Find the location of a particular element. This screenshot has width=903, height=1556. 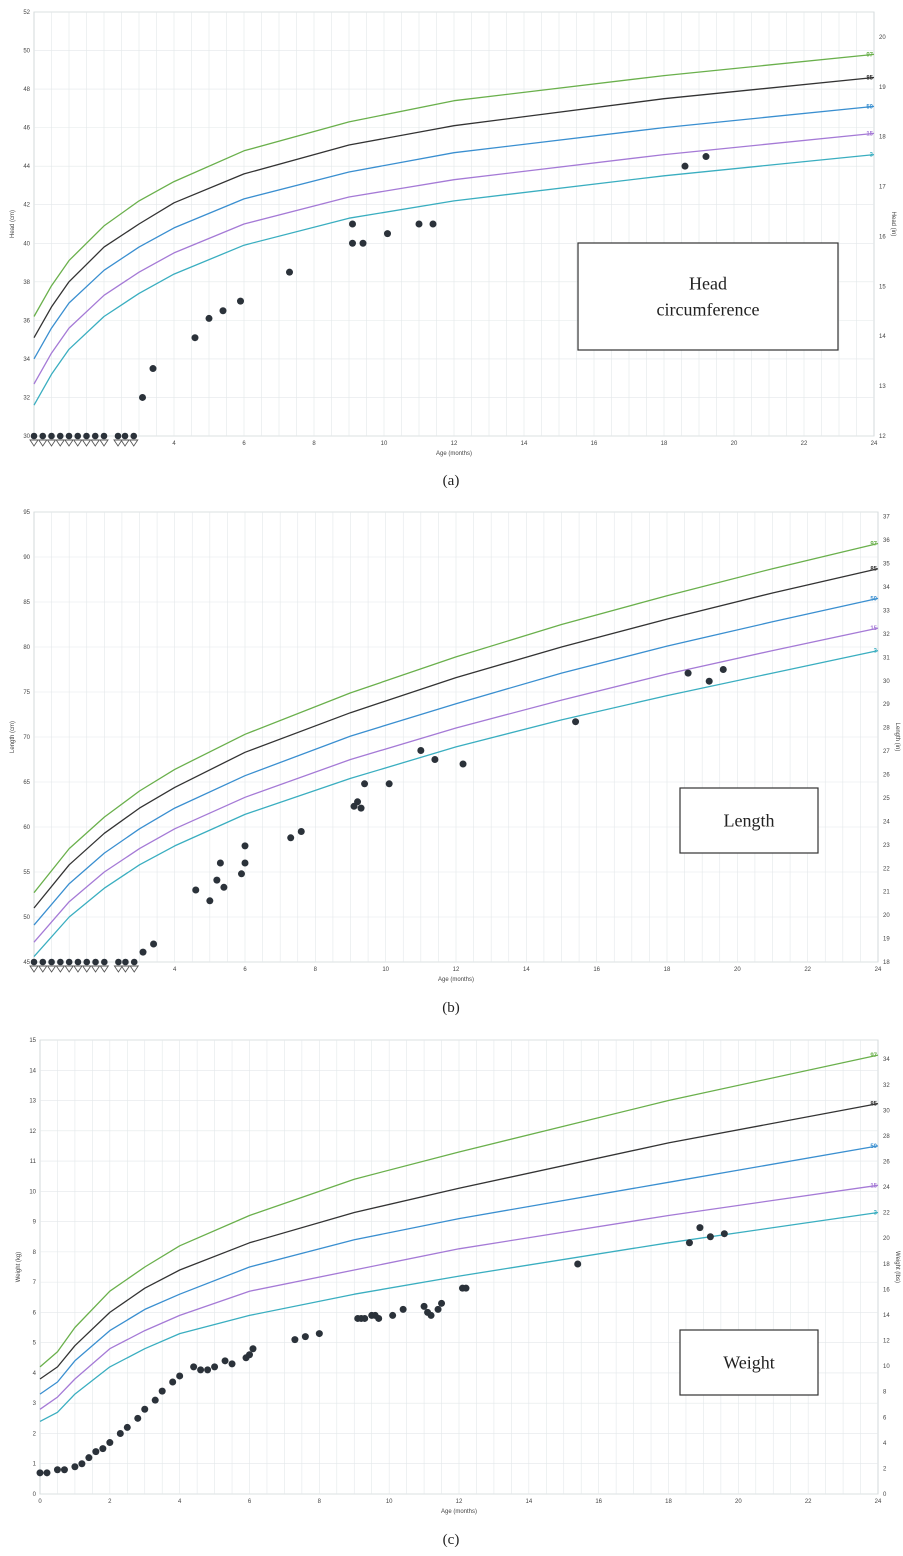

y2-tick-label: 37 is located at coordinates (886, 518).